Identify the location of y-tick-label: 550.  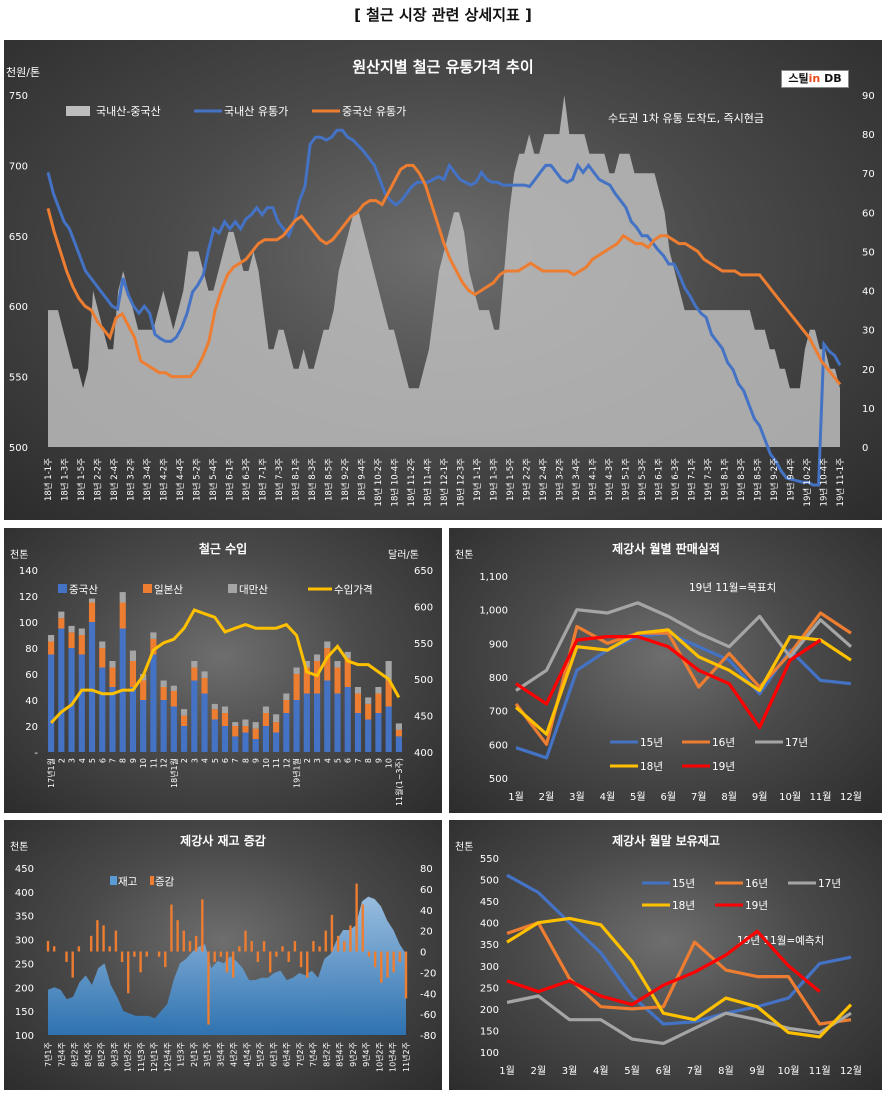
(489, 859).